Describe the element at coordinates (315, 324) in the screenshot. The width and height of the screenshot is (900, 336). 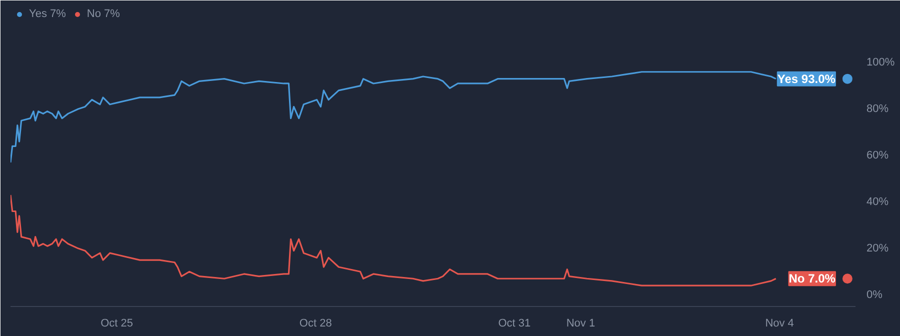
I see `x-tick-label: Oct 28` at that location.